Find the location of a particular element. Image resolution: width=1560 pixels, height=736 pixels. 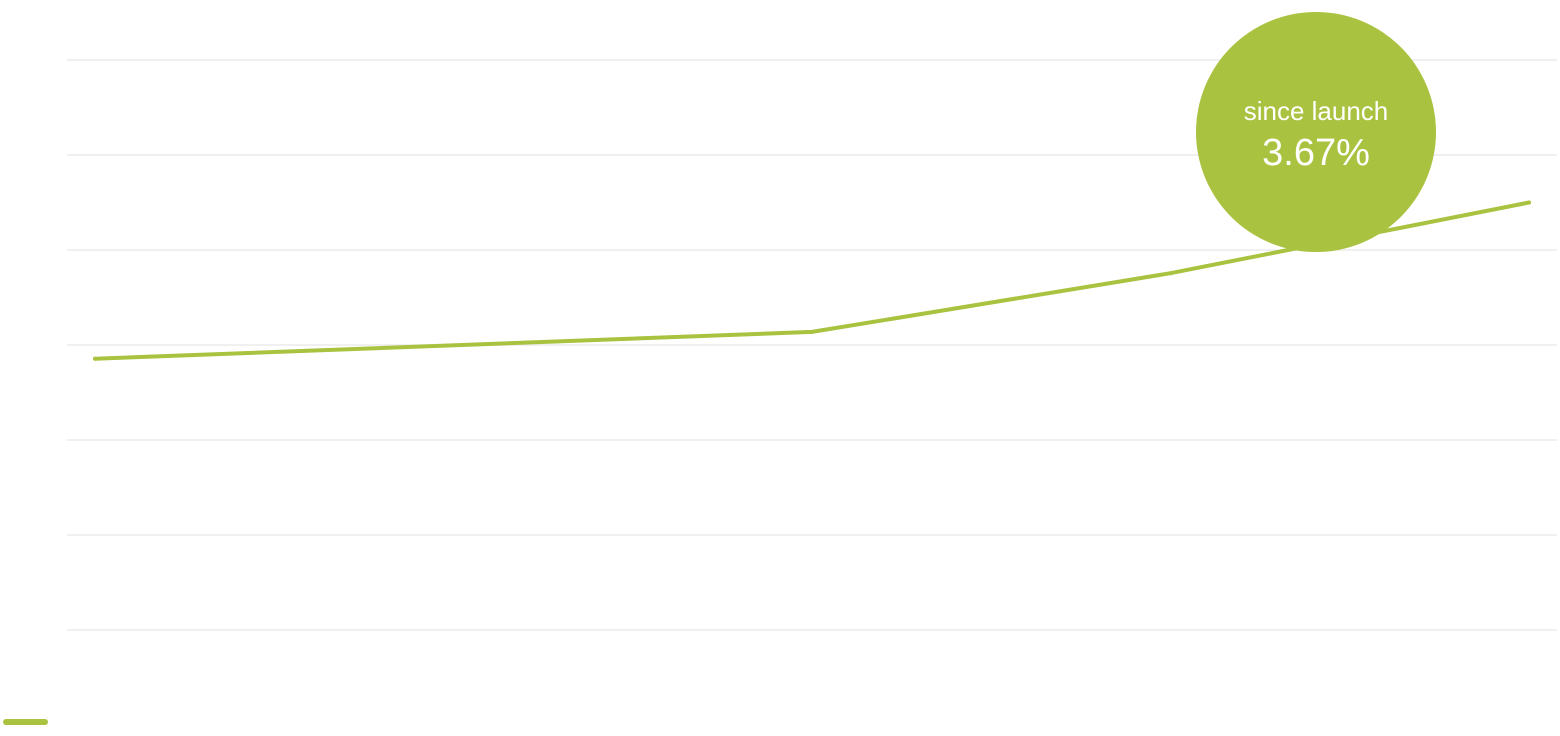

annotation-bubble-circle is located at coordinates (1316, 132).